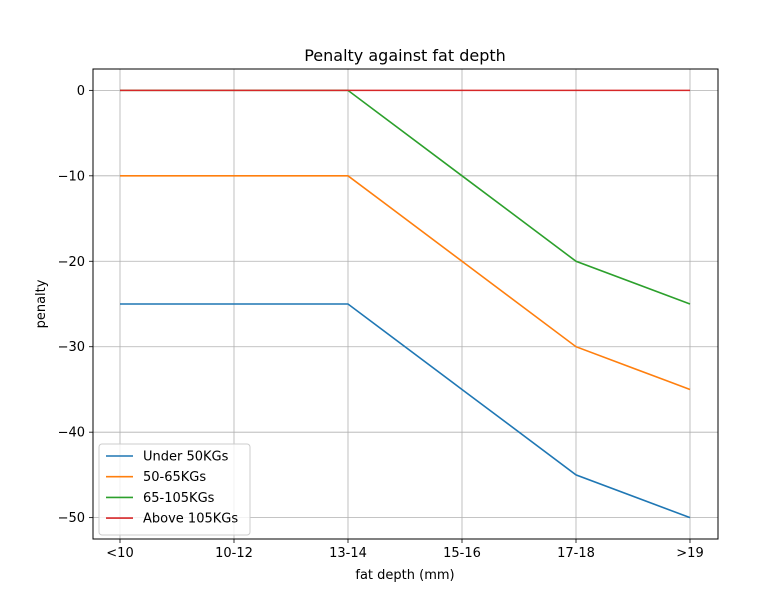  Describe the element at coordinates (71, 176) in the screenshot. I see `y-tick-label: −10` at that location.